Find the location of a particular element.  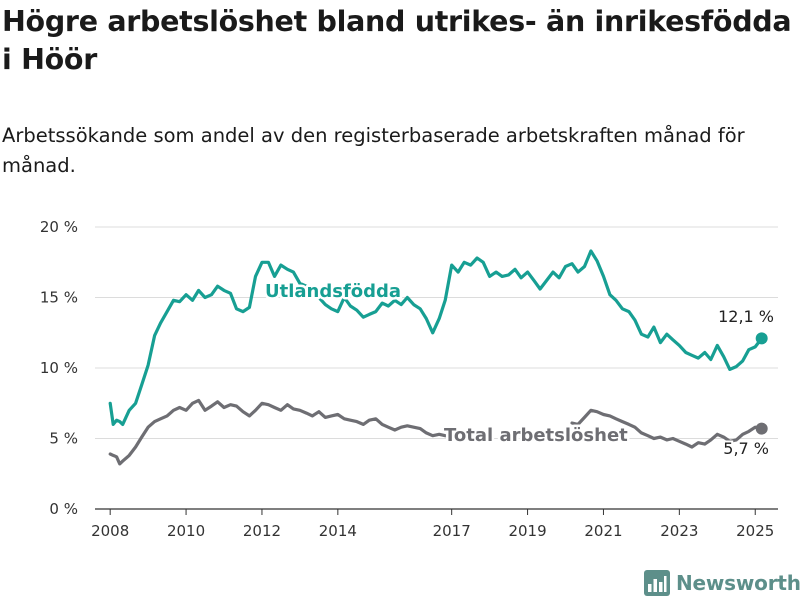

x-axis: 2008 2010 2012 2014 2017 2019 2021 2023 2025 is located at coordinates (434, 524).